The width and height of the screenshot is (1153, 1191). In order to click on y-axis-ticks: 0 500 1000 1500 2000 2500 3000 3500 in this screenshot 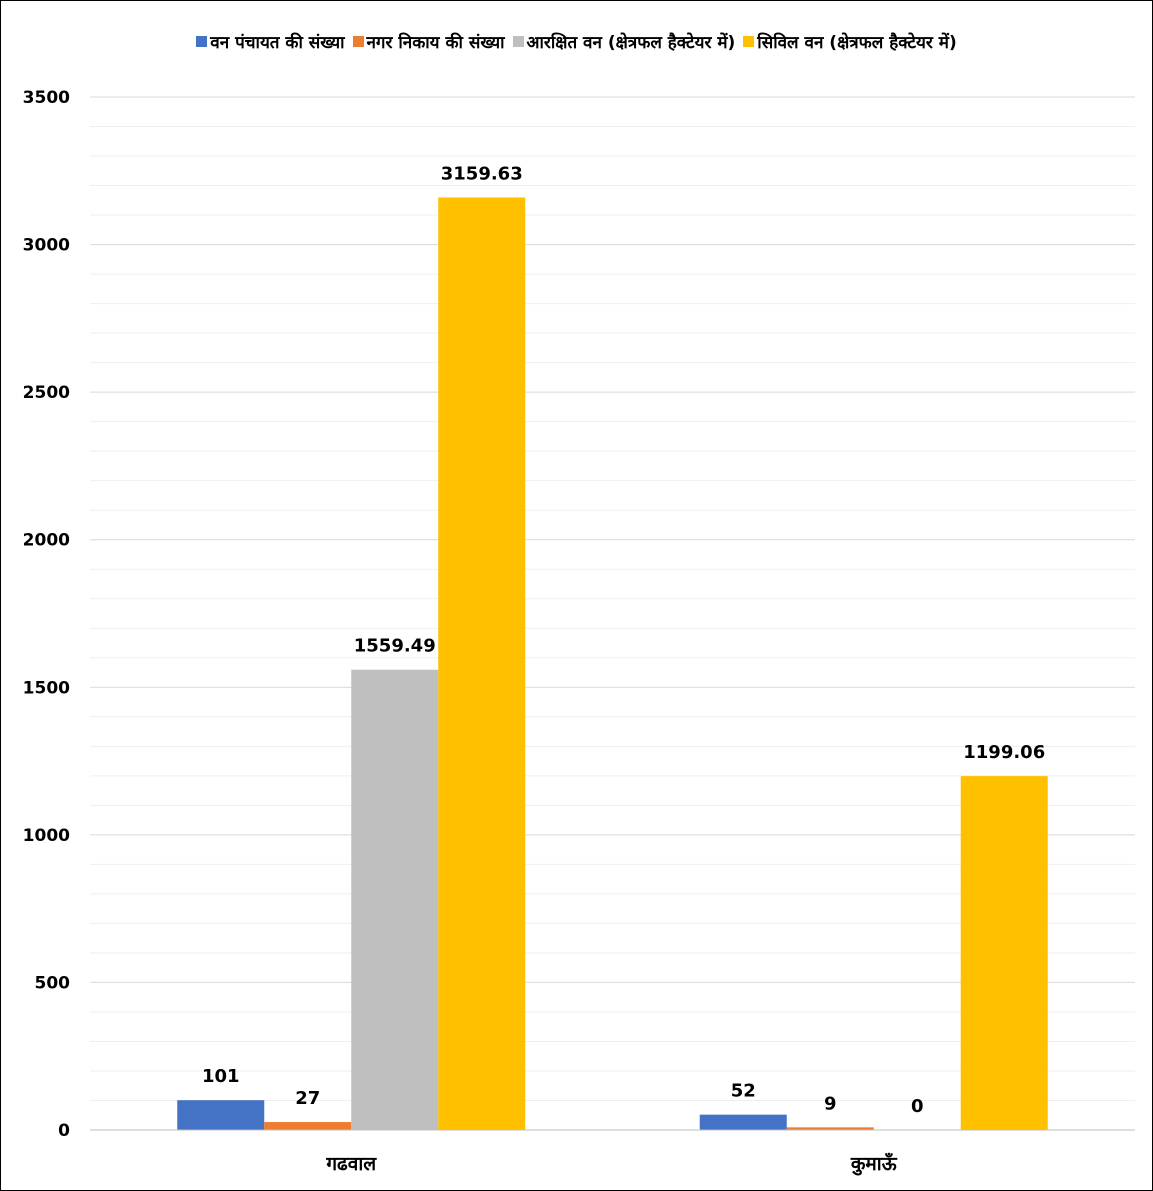, I will do `click(46, 614)`.